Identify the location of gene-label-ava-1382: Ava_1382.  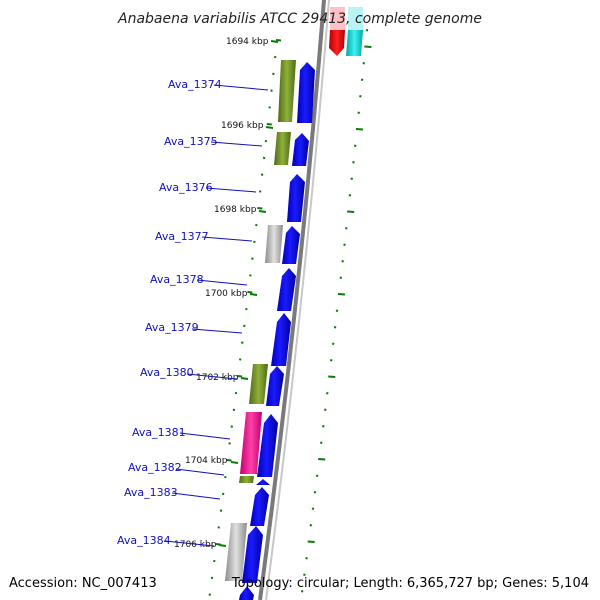
(155, 467).